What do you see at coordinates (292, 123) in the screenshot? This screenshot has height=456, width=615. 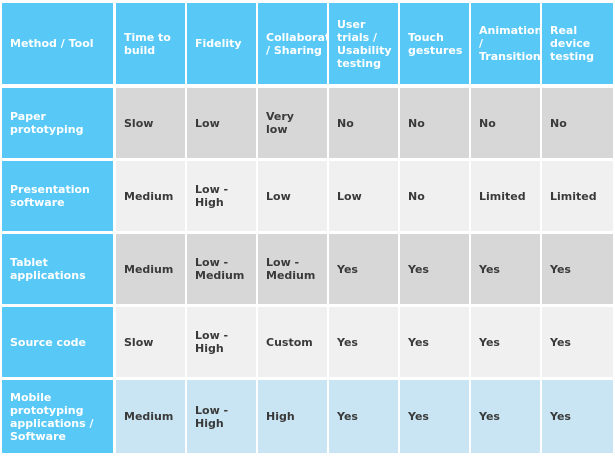 I see `table-cell: Very low` at bounding box center [292, 123].